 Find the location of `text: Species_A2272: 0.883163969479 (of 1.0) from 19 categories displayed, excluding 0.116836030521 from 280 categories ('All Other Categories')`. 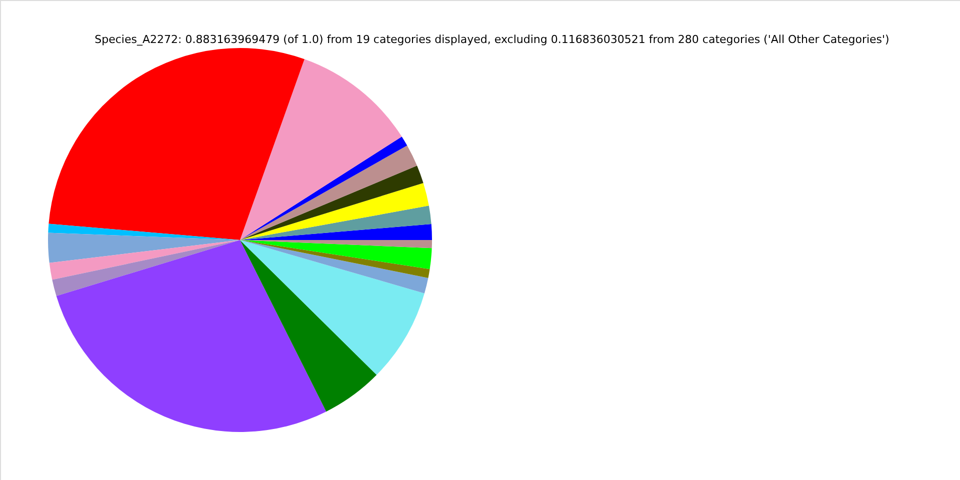

text: Species_A2272: 0.883163969479 (of 1.0) from 19 categories displayed, excluding 0.116836030521 from 280 categories ('All Other Categories') is located at coordinates (492, 39).